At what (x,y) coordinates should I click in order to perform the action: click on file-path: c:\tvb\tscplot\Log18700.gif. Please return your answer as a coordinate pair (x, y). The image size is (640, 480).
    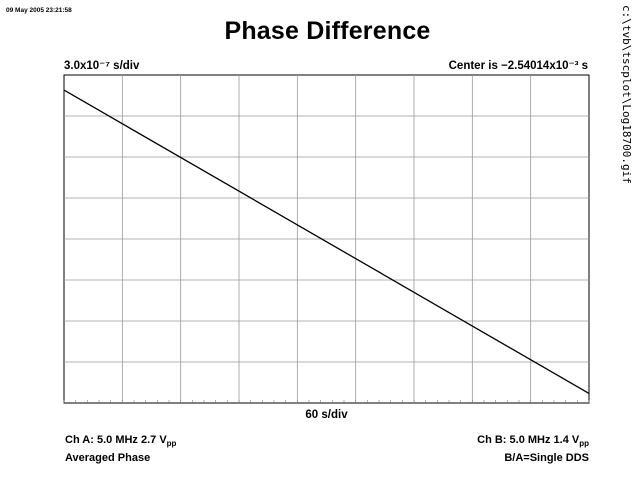
    Looking at the image, I should click on (626, 94).